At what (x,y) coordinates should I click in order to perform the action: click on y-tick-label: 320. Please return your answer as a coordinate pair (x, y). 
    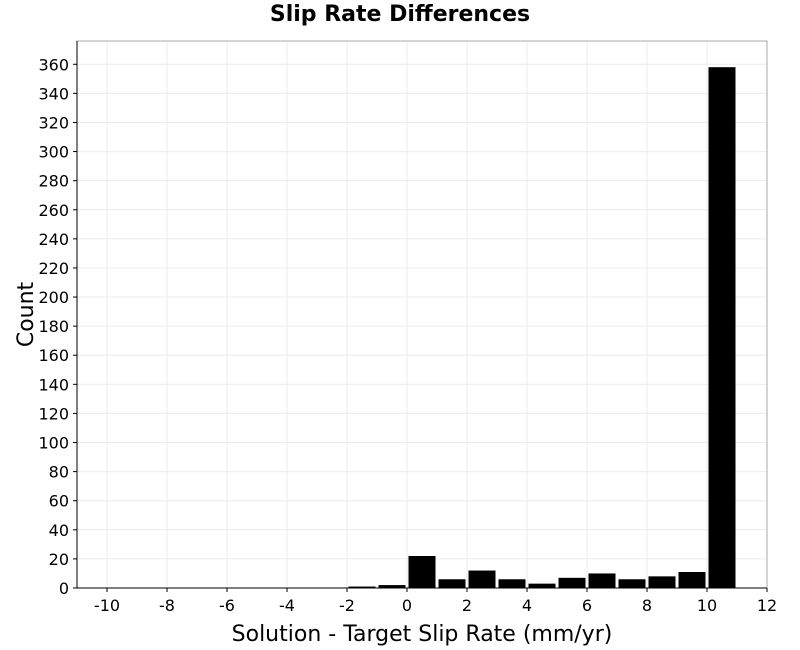
    Looking at the image, I should click on (53, 122).